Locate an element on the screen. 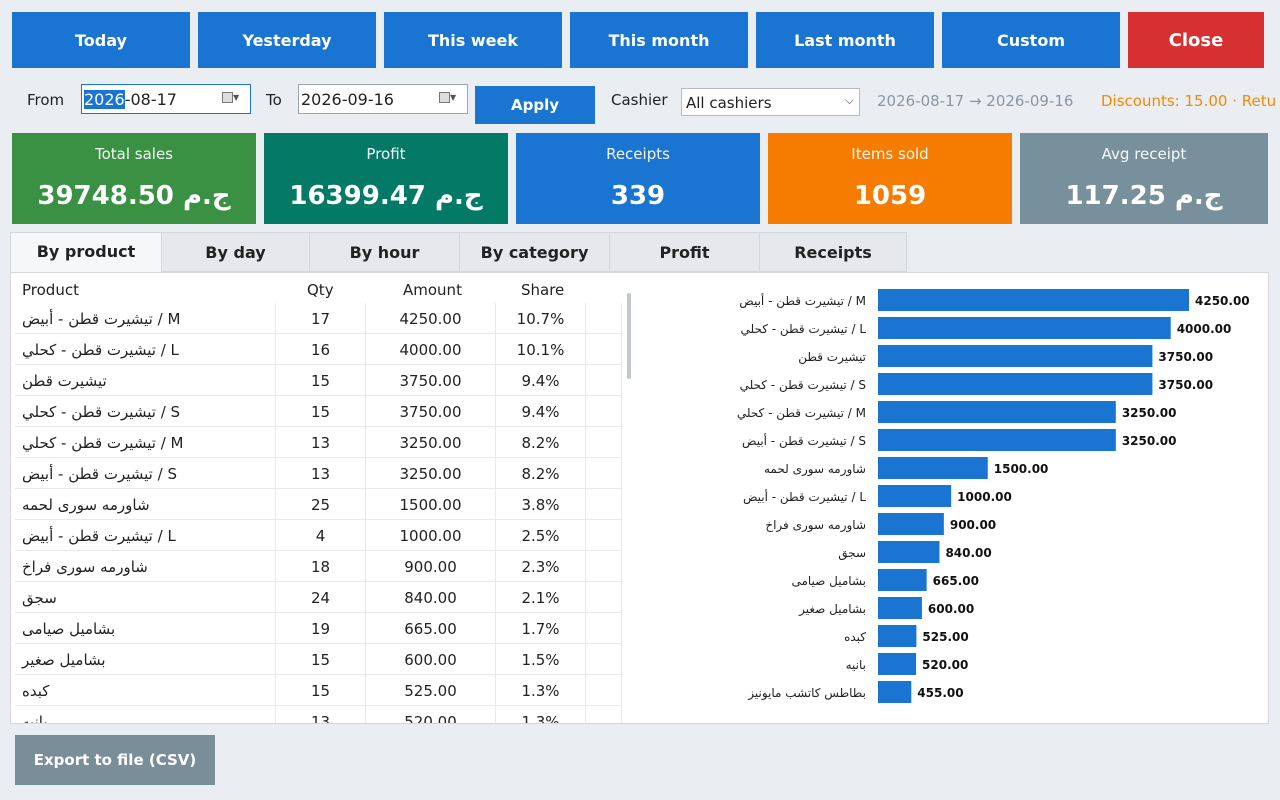 The height and width of the screenshot is (800, 1280). cashier-label: Cashier is located at coordinates (639, 100).